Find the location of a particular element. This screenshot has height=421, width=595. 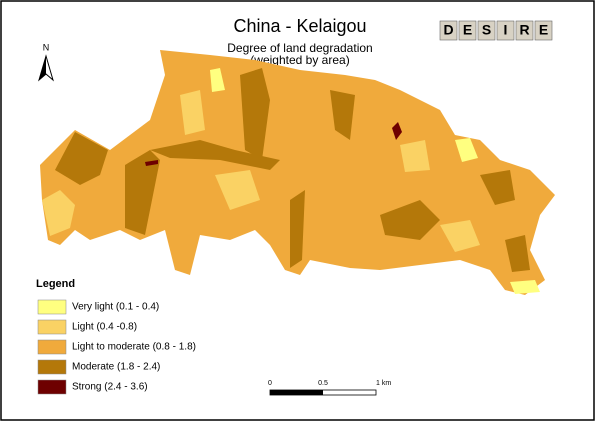

scale-bar-segment is located at coordinates (296, 392).